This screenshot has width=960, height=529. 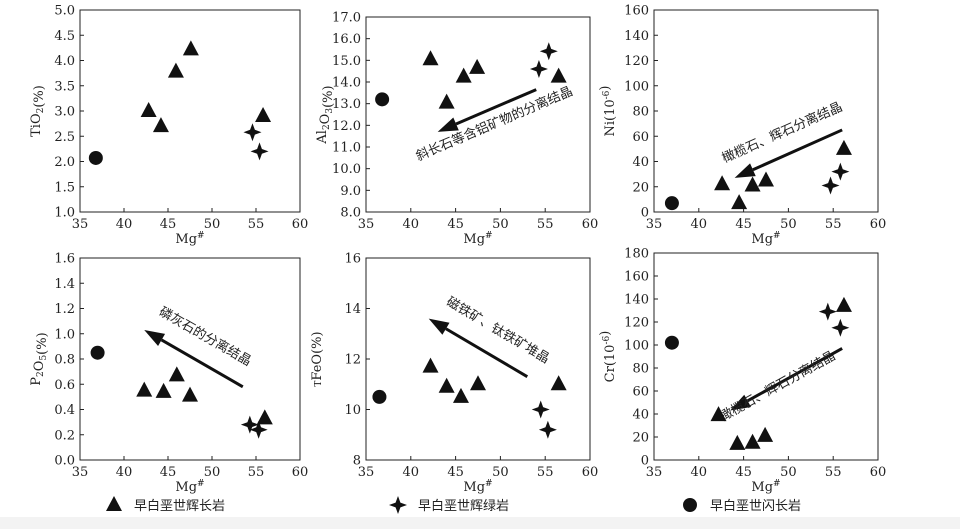 I want to click on y-axis-label: TFeO(%), so click(x=317, y=358).